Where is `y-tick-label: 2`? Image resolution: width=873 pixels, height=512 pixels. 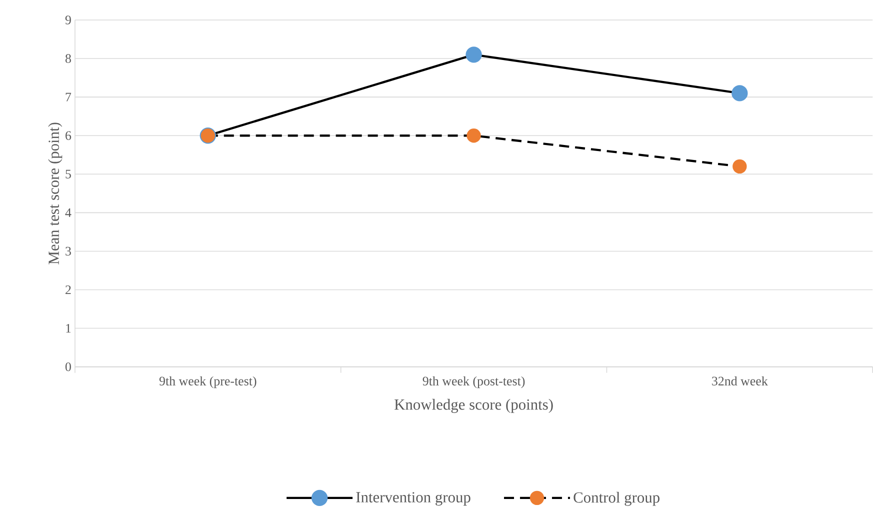
y-tick-label: 2 is located at coordinates (68, 290).